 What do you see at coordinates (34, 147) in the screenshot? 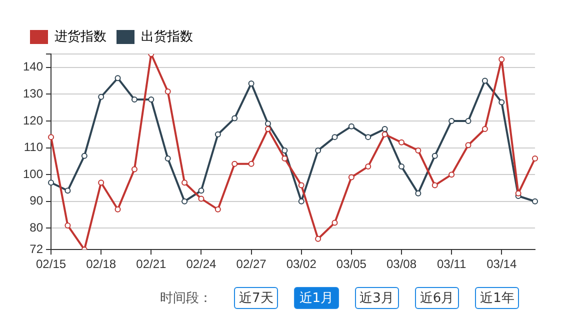
I see `y-tick-label: 110` at bounding box center [34, 147].